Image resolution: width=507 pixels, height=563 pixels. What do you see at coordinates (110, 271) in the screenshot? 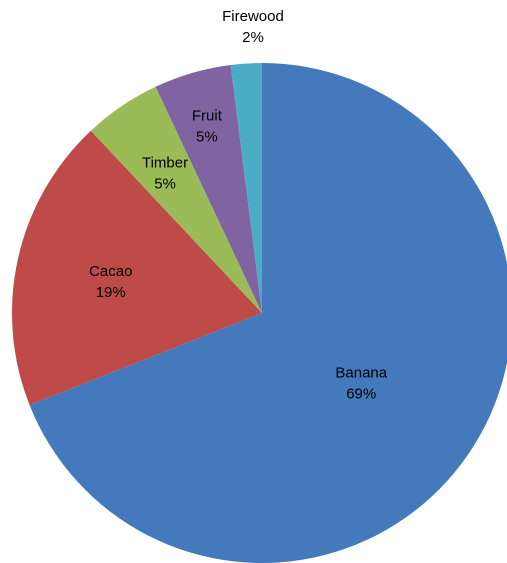
I see `pie-label-category: Cacao` at bounding box center [110, 271].